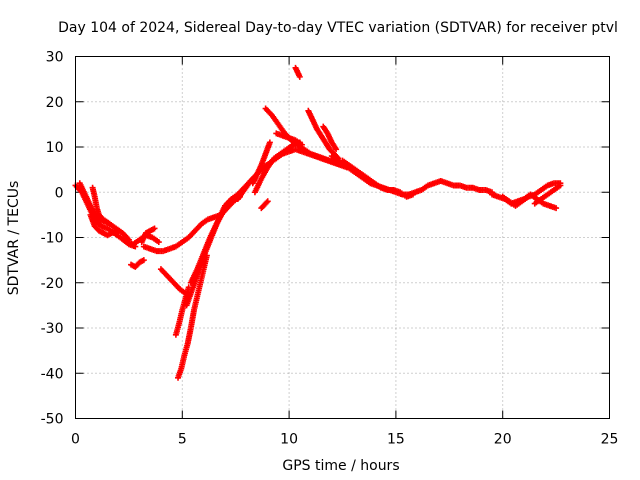 The image size is (640, 480). Describe the element at coordinates (55, 58) in the screenshot. I see `y-tick-label: 30` at that location.